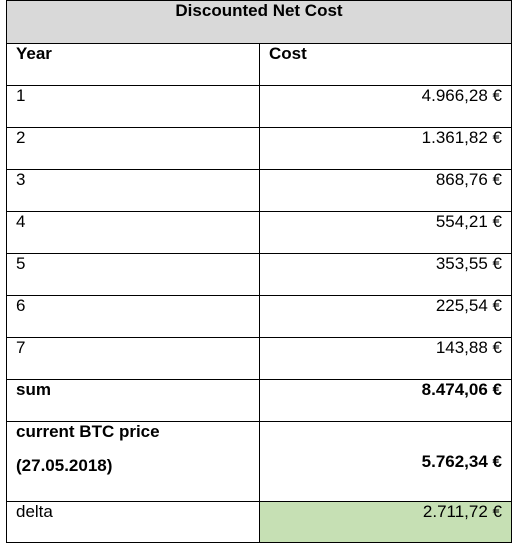 The height and width of the screenshot is (544, 516). I want to click on cost-cell: 1.361,82 €, so click(385, 148).